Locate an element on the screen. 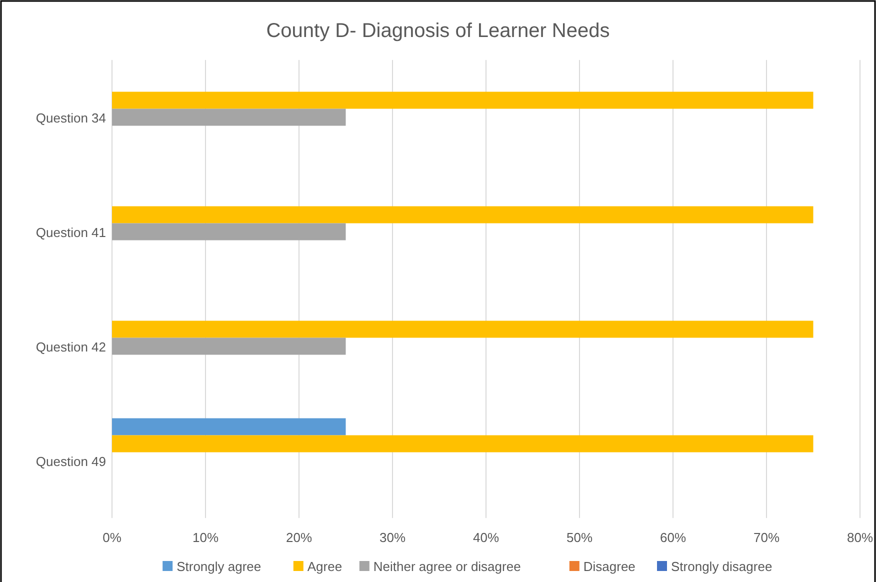  y-tick-label: Question 42 is located at coordinates (71, 346).